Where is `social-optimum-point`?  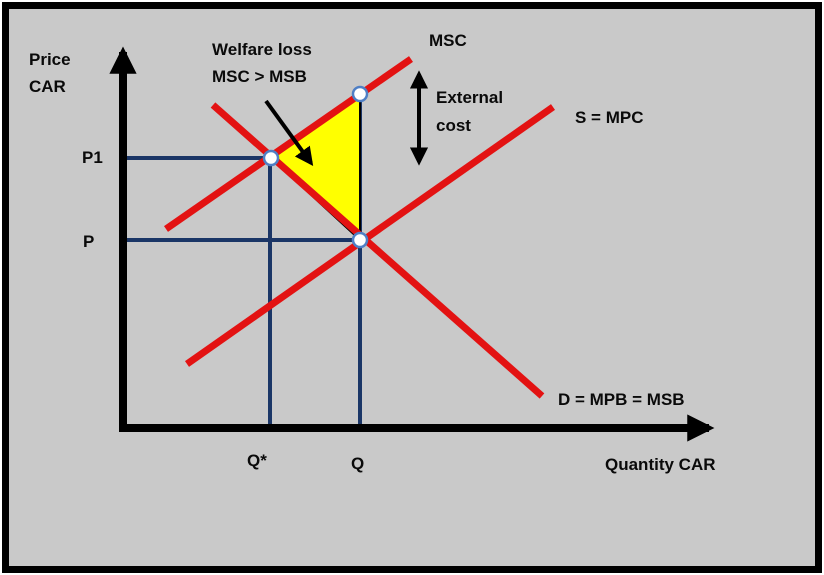
social-optimum-point is located at coordinates (271, 158).